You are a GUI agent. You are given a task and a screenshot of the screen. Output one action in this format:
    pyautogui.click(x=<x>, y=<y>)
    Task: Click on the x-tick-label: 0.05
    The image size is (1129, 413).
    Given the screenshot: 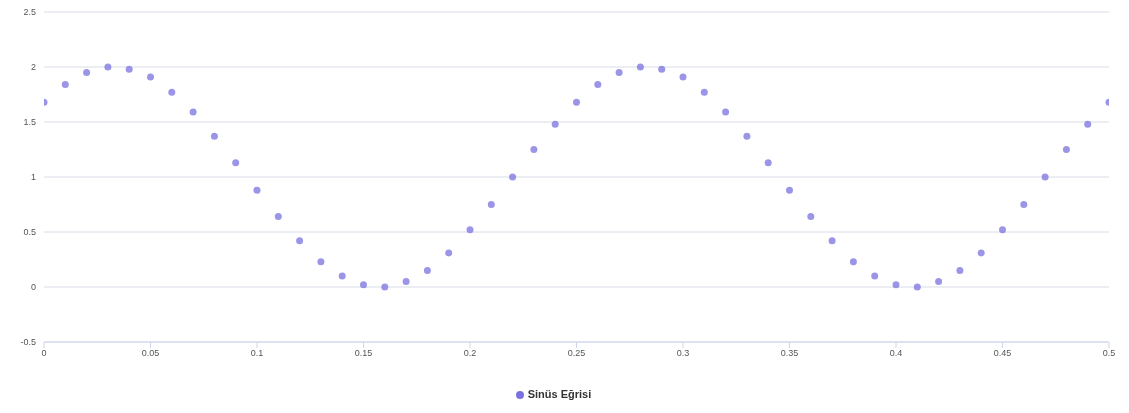 What is the action you would take?
    pyautogui.click(x=150, y=353)
    